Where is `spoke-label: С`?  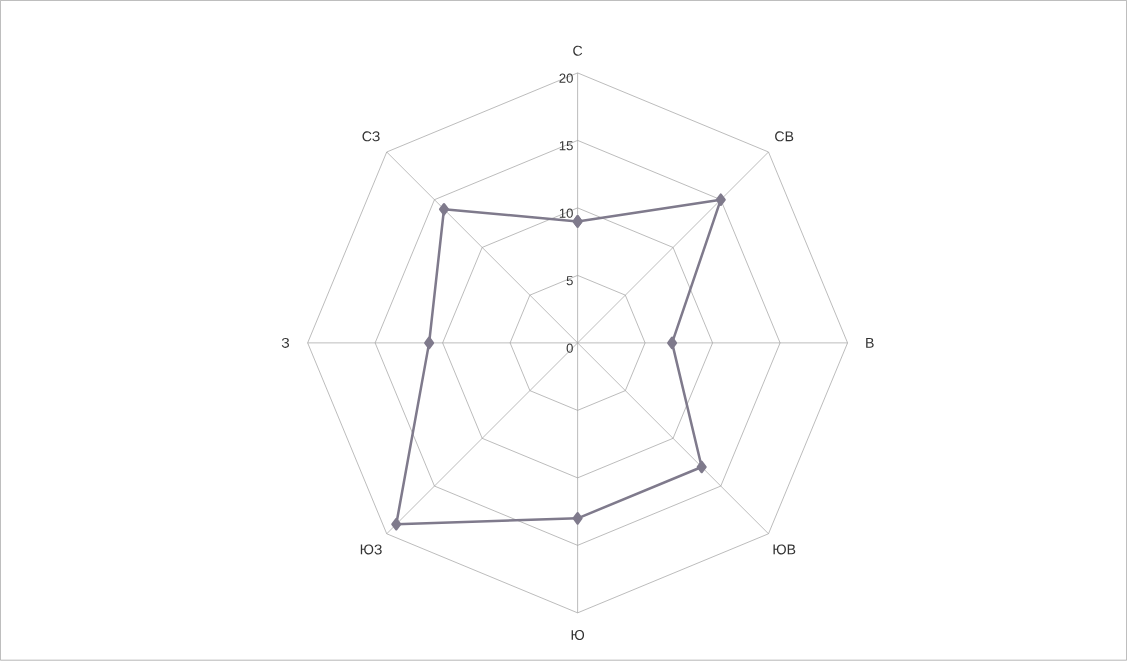
spoke-label: С is located at coordinates (578, 50).